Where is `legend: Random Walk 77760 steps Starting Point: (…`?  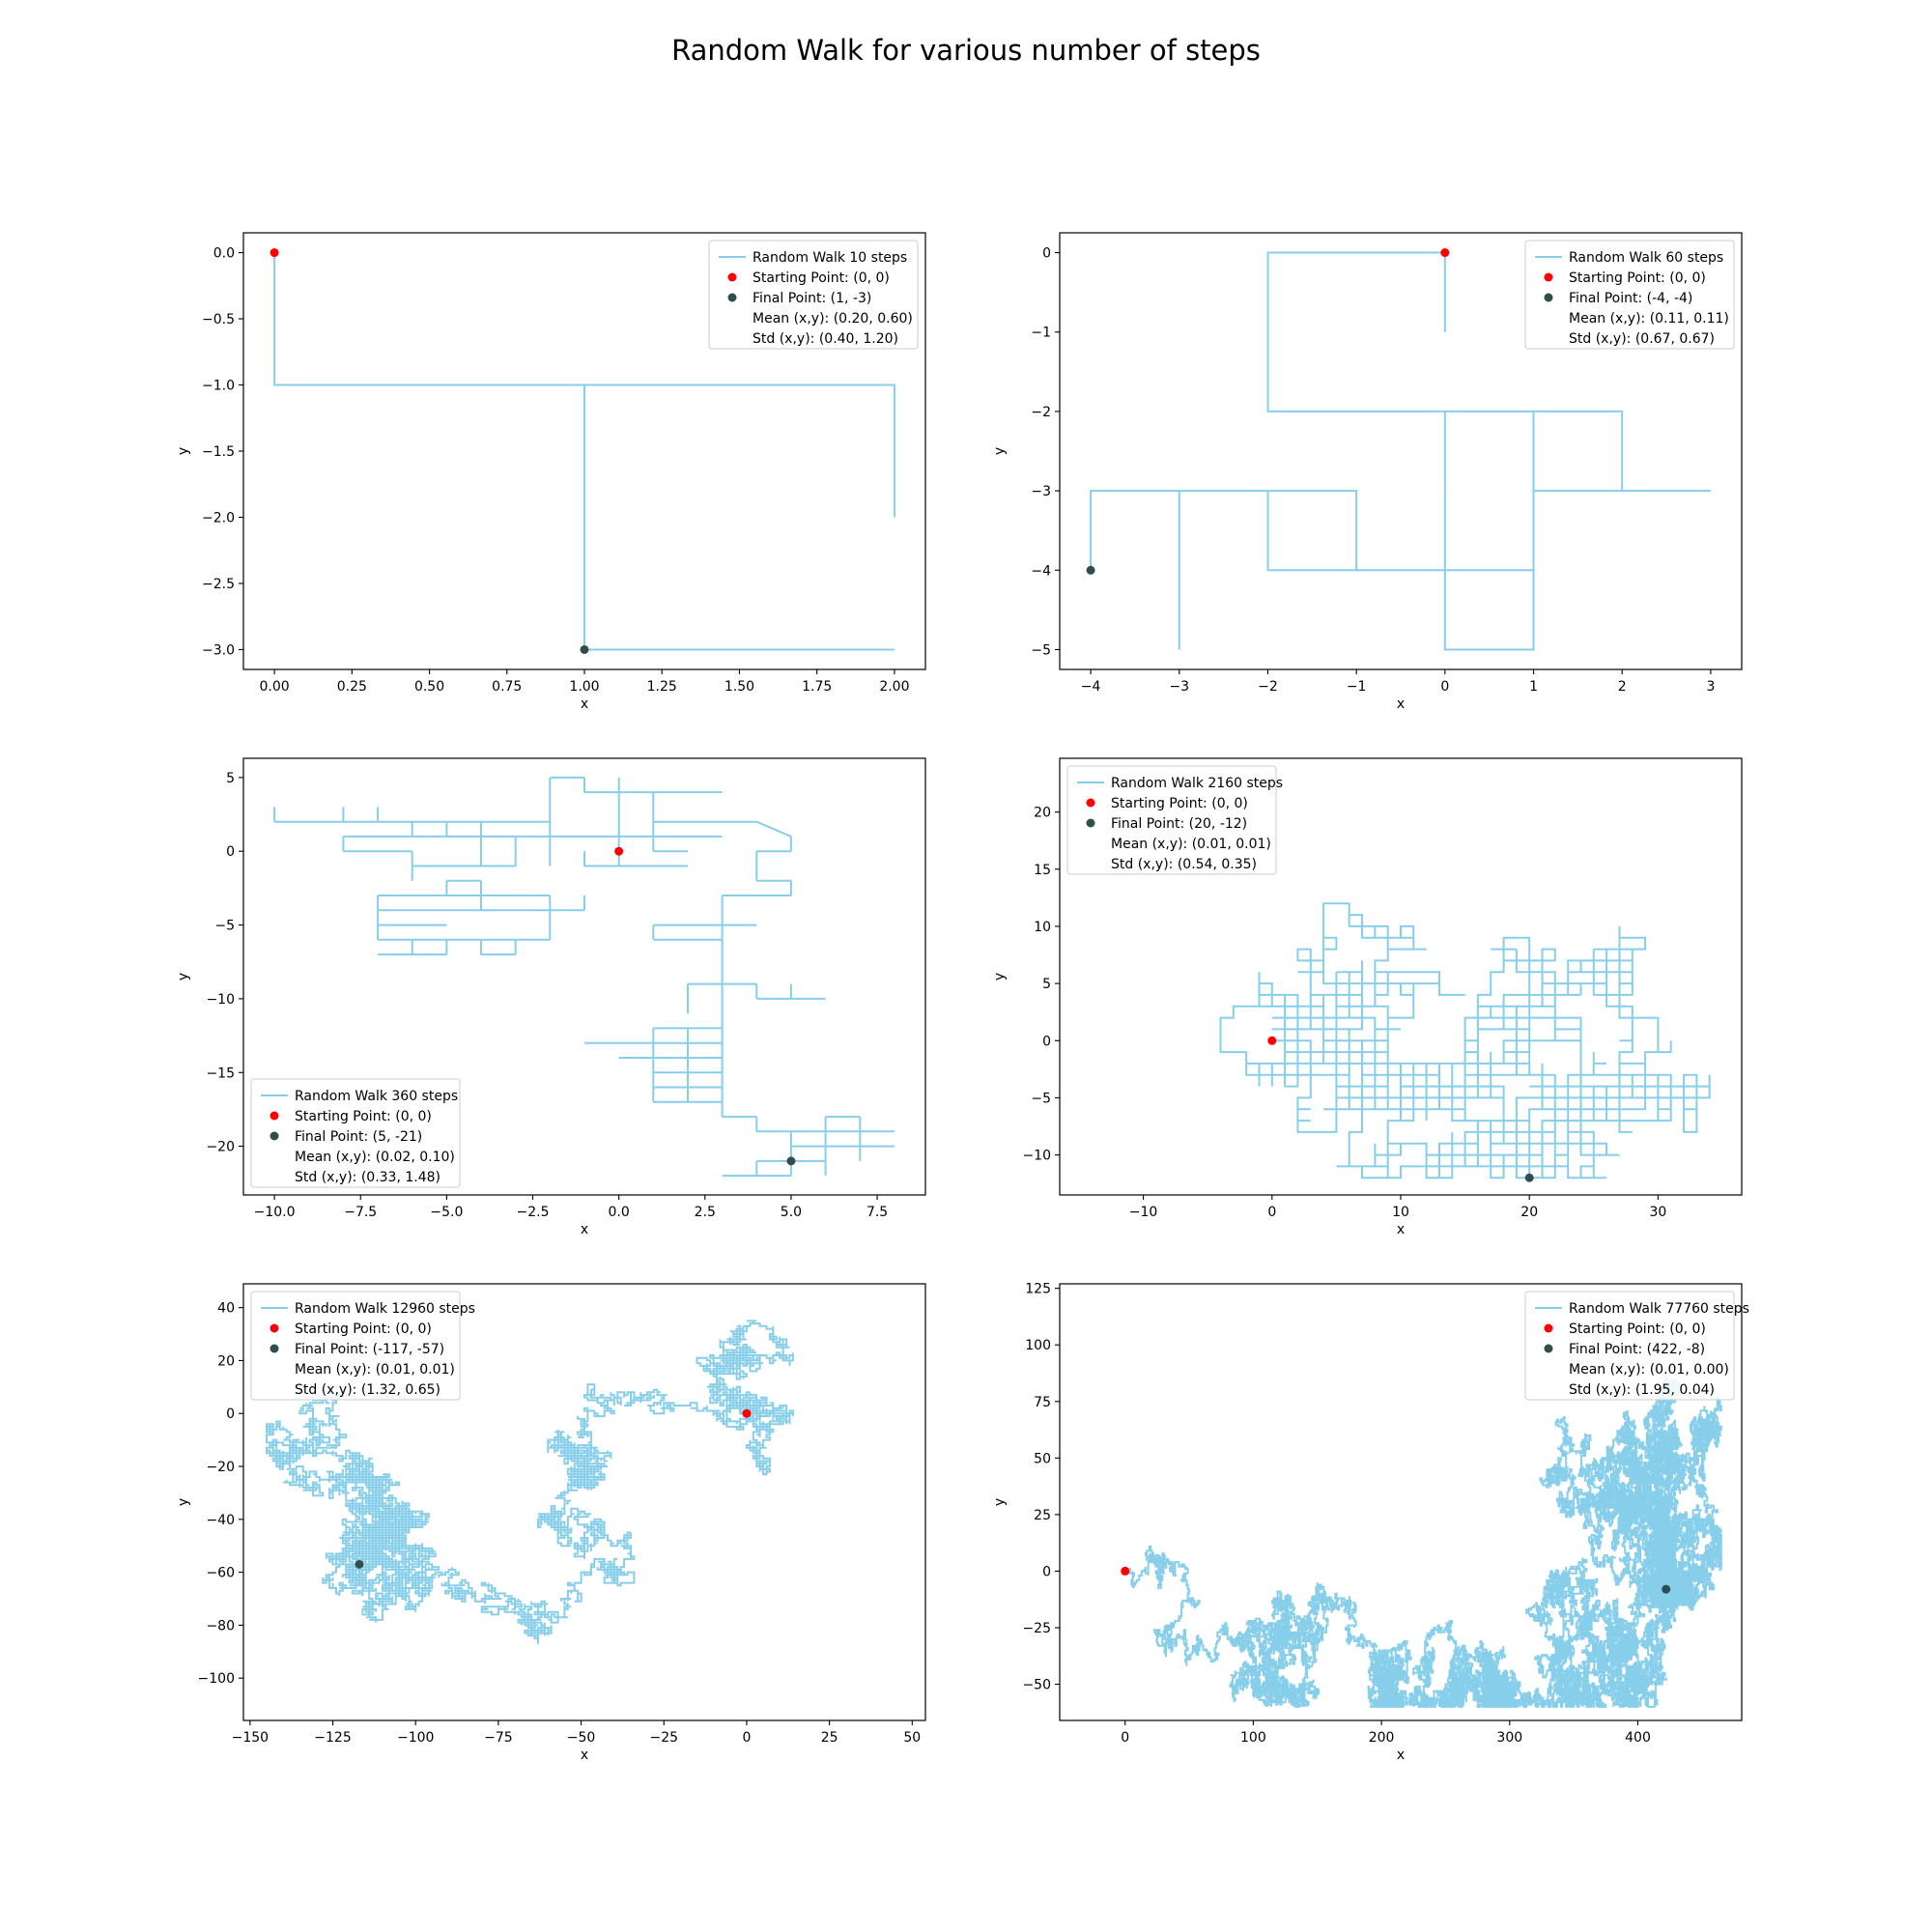
legend: Random Walk 77760 steps Starting Point: (… is located at coordinates (1636, 1346).